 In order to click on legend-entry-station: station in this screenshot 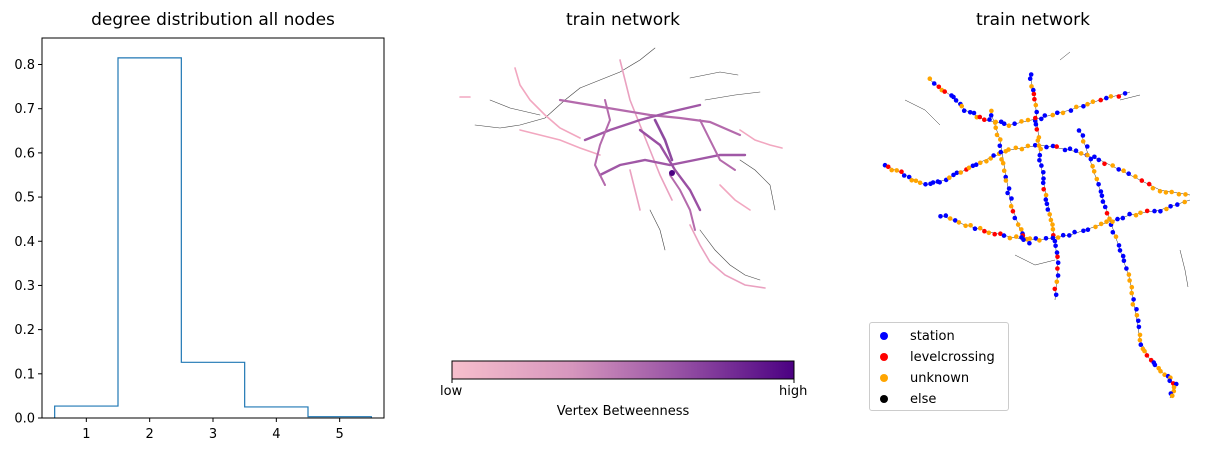, I will do `click(917, 336)`.